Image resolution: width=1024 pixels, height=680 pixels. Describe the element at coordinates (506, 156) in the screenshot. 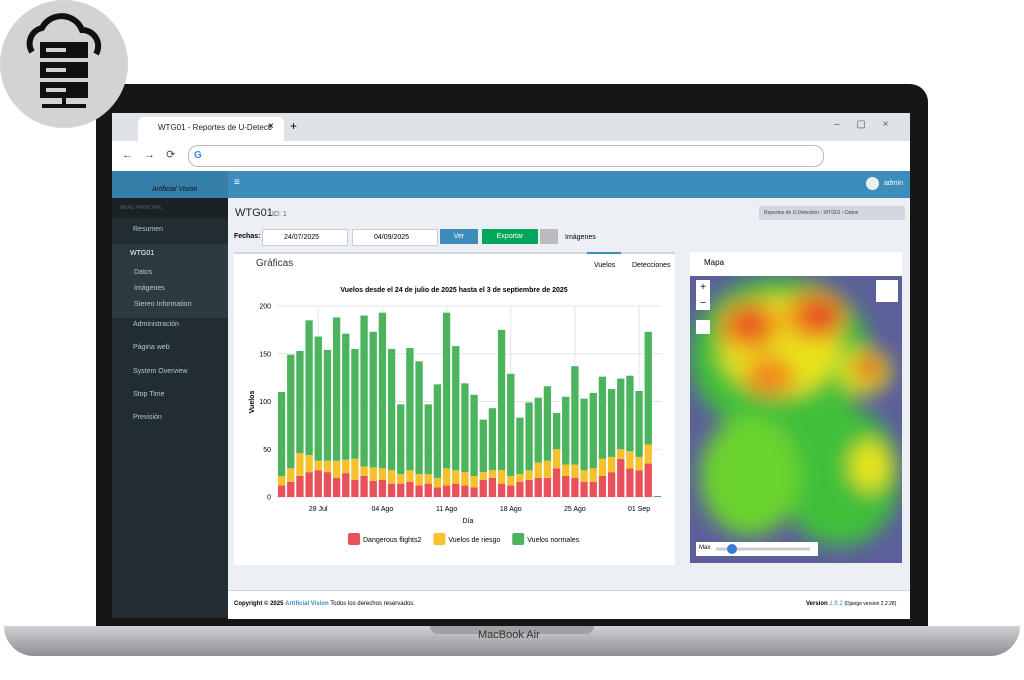

I see `address-bar` at that location.